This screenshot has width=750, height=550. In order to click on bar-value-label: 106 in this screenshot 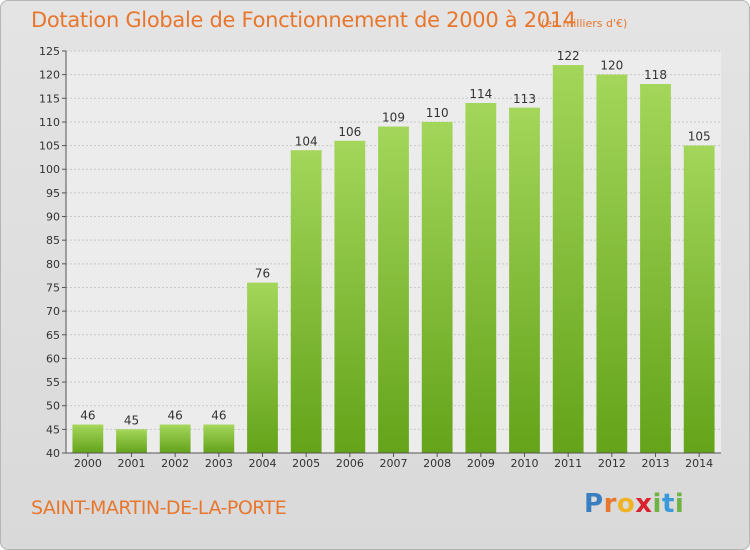, I will do `click(349, 132)`.